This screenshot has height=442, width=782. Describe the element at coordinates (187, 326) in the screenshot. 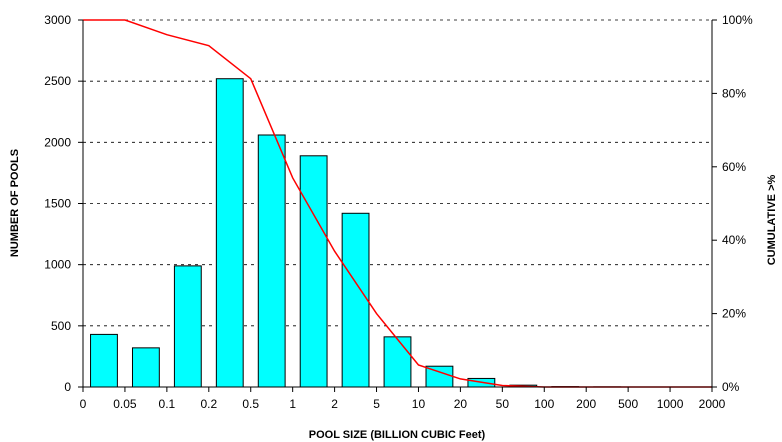

I see `bar-0.2` at that location.